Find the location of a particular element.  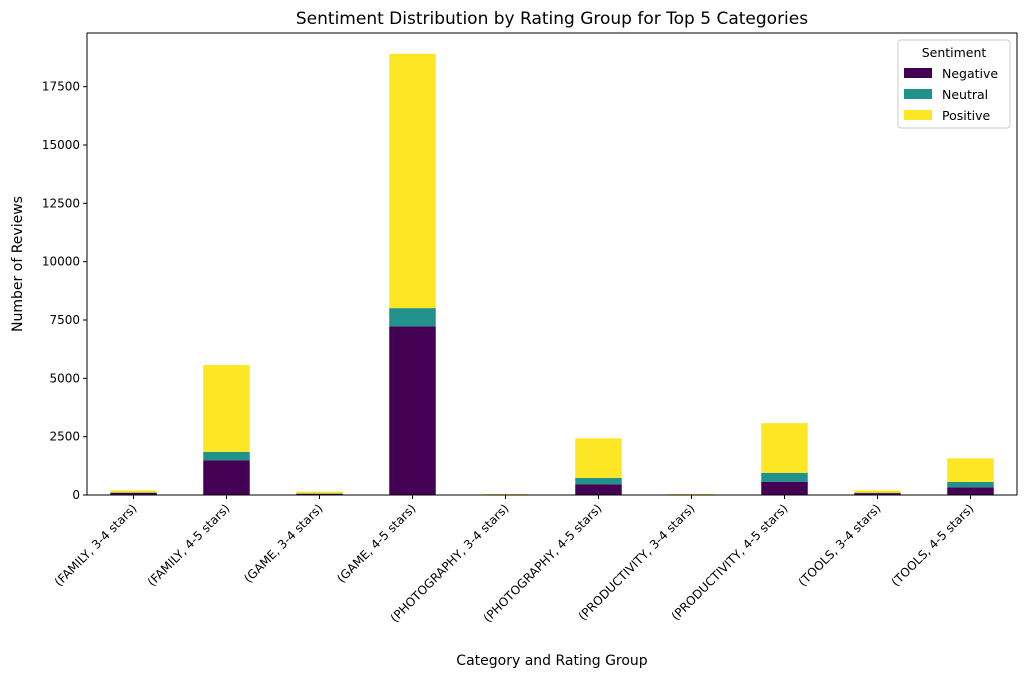

y-tick-label-6: 15000 is located at coordinates (61, 145).